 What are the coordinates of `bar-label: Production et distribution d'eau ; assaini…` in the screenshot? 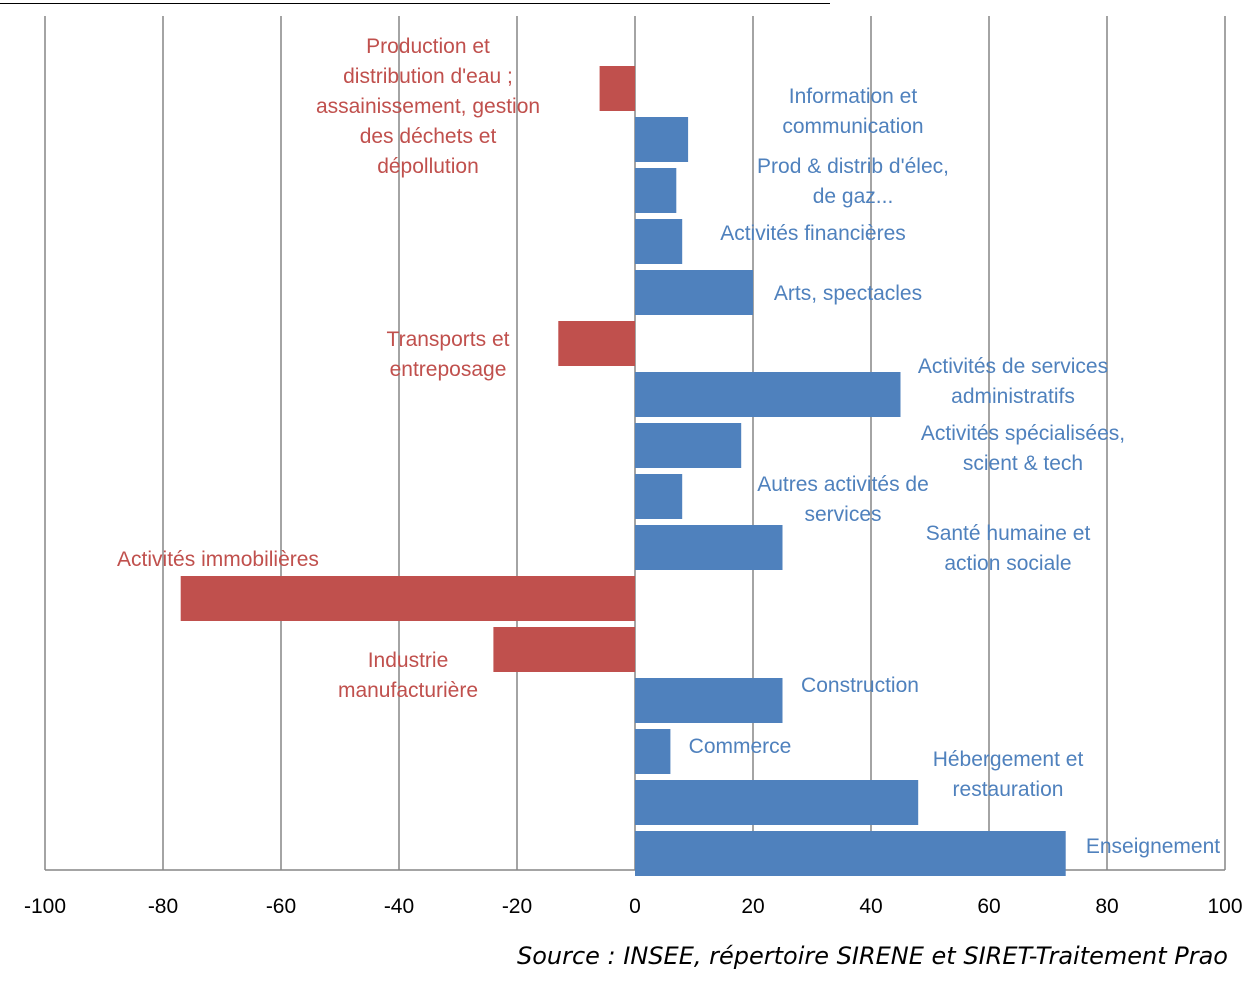 It's located at (428, 106).